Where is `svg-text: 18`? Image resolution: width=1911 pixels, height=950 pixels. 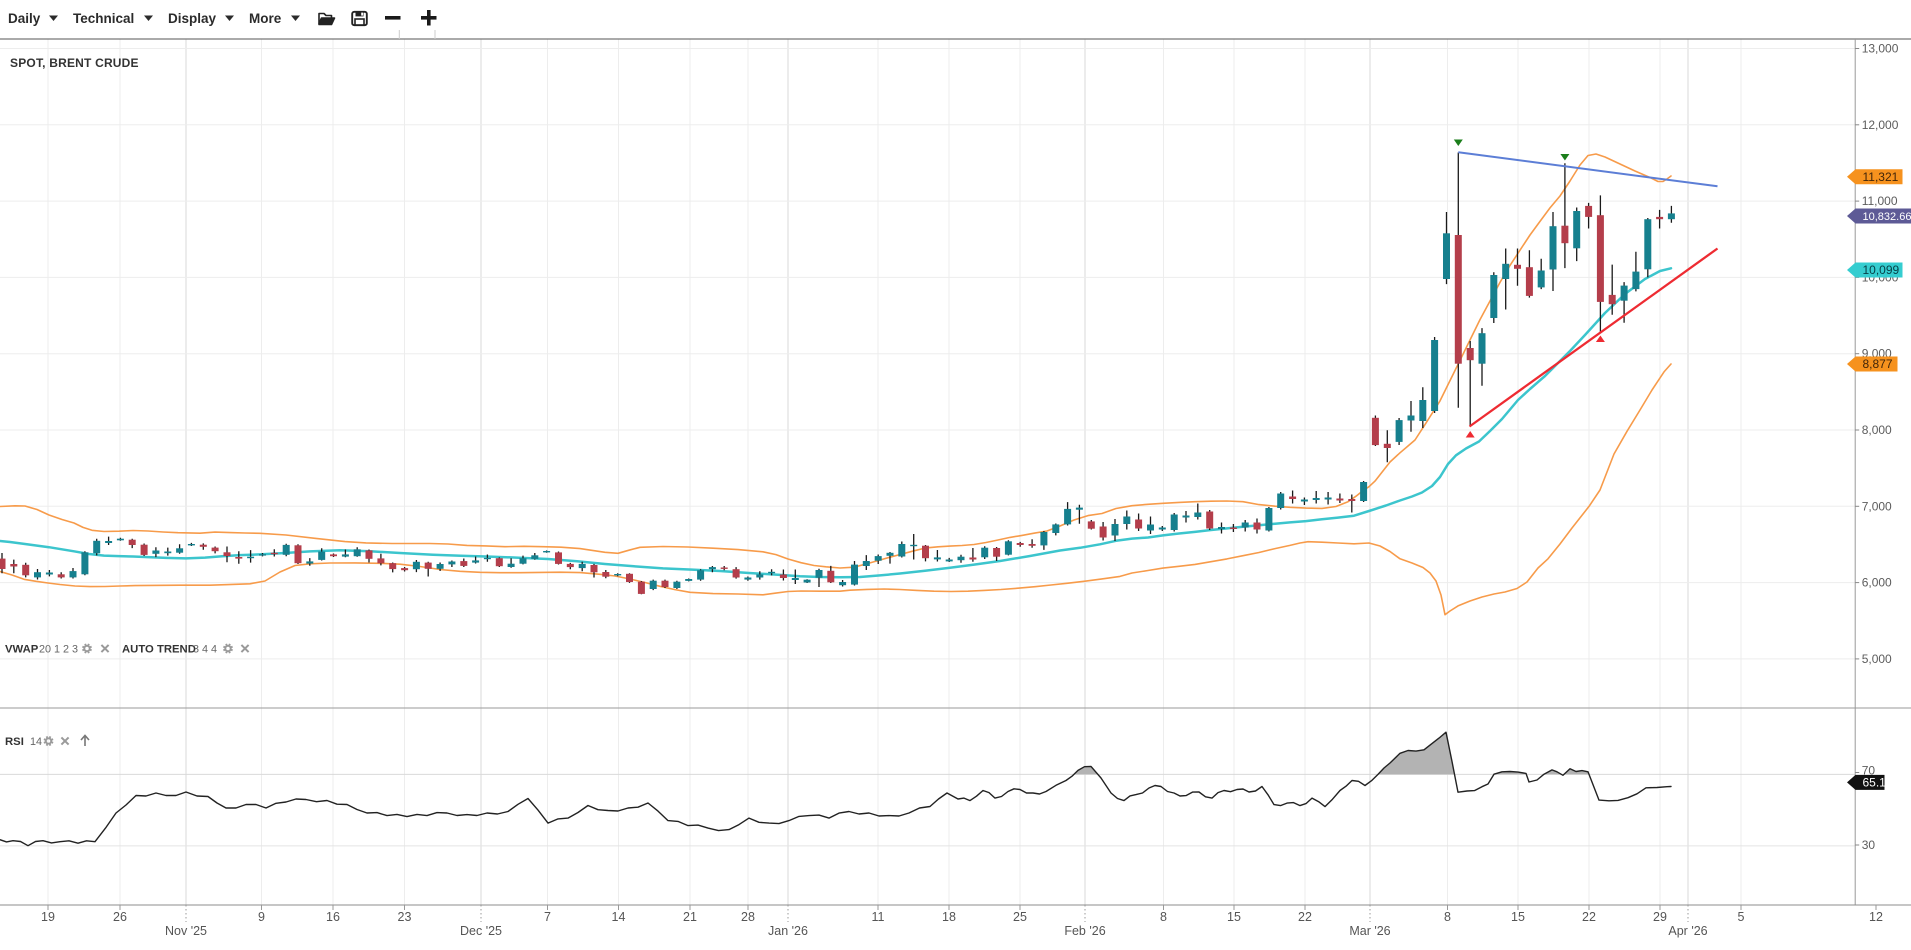 svg-text: 18 is located at coordinates (949, 917).